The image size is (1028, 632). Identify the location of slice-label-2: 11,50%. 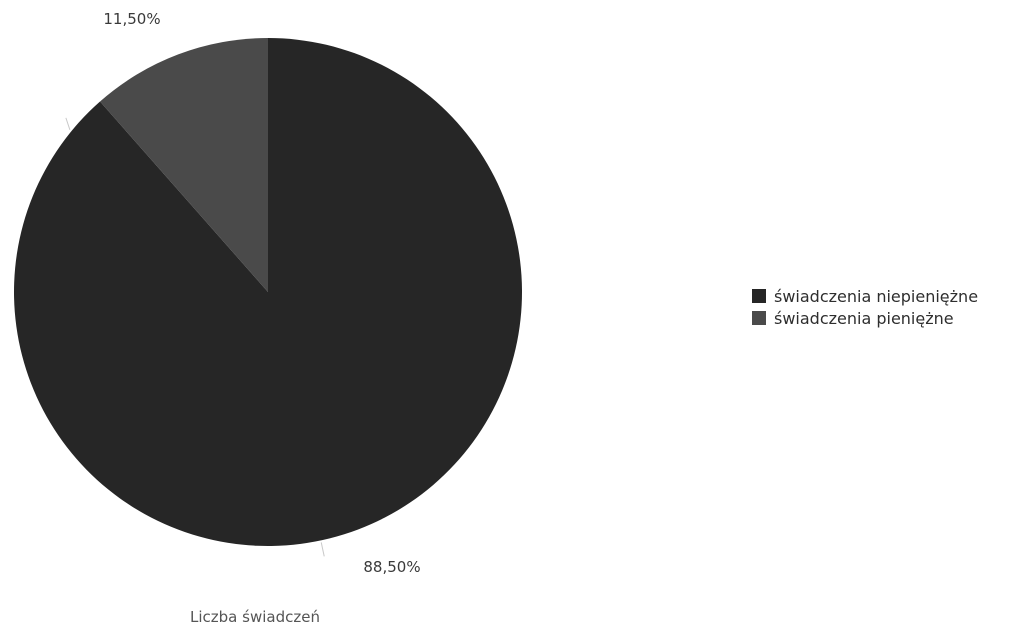
(131, 19).